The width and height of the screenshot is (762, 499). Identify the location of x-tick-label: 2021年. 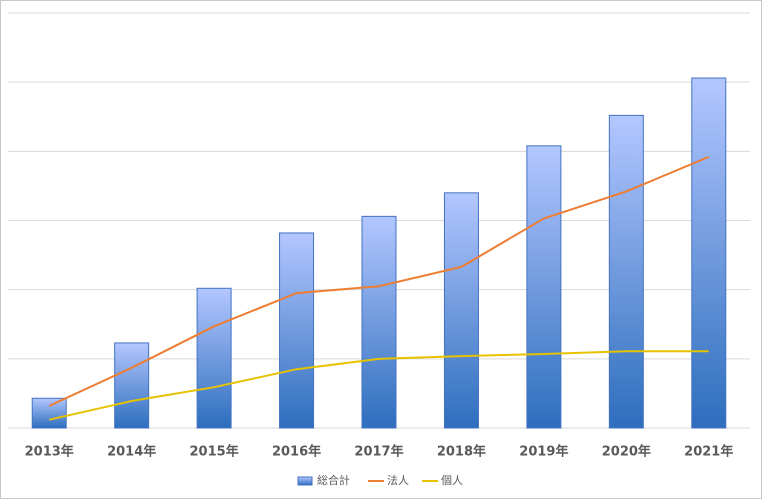
(708, 452).